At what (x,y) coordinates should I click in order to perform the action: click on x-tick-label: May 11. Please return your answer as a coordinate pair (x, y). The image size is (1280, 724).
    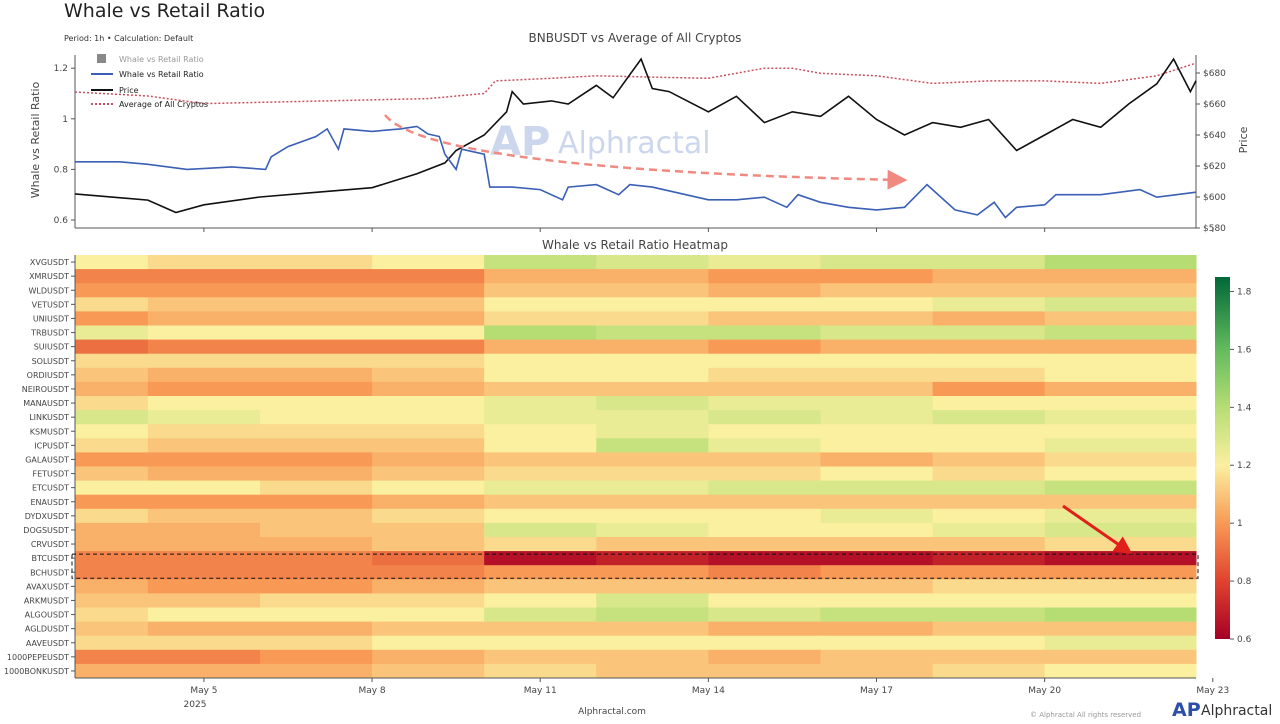
    Looking at the image, I should click on (540, 691).